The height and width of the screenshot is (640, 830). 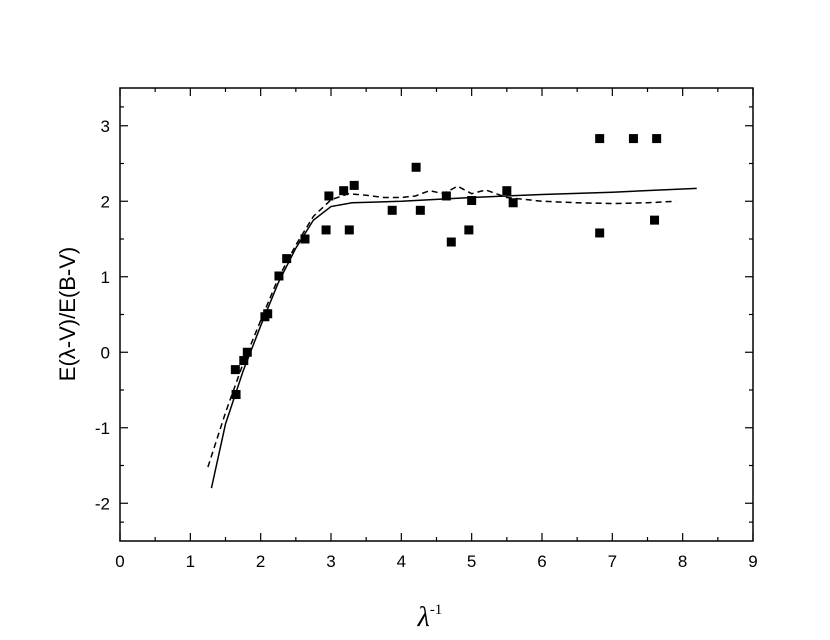 I want to click on x-label-sup: -1, so click(x=436, y=610).